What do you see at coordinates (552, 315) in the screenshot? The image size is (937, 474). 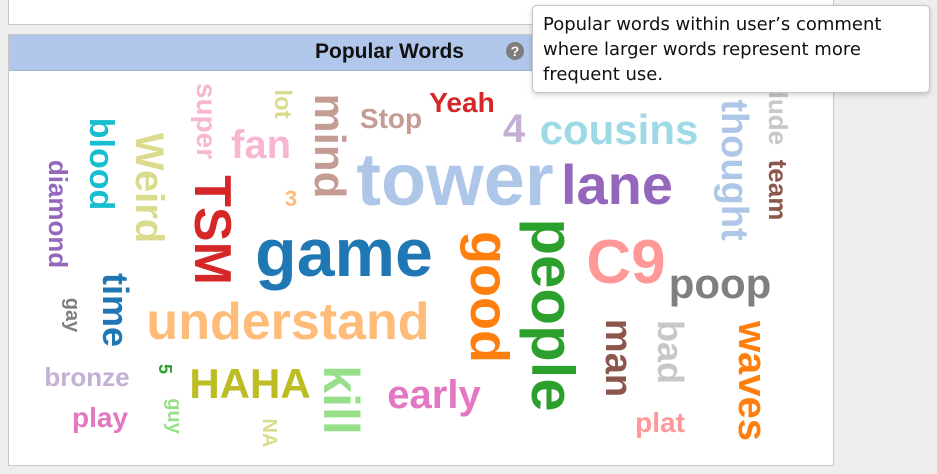 I see `cloud-word: people` at bounding box center [552, 315].